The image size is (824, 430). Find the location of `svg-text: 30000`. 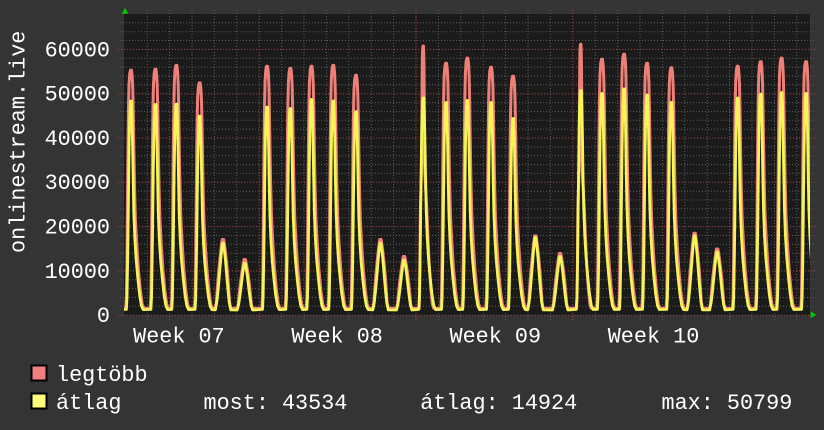

svg-text: 30000 is located at coordinates (77, 183).